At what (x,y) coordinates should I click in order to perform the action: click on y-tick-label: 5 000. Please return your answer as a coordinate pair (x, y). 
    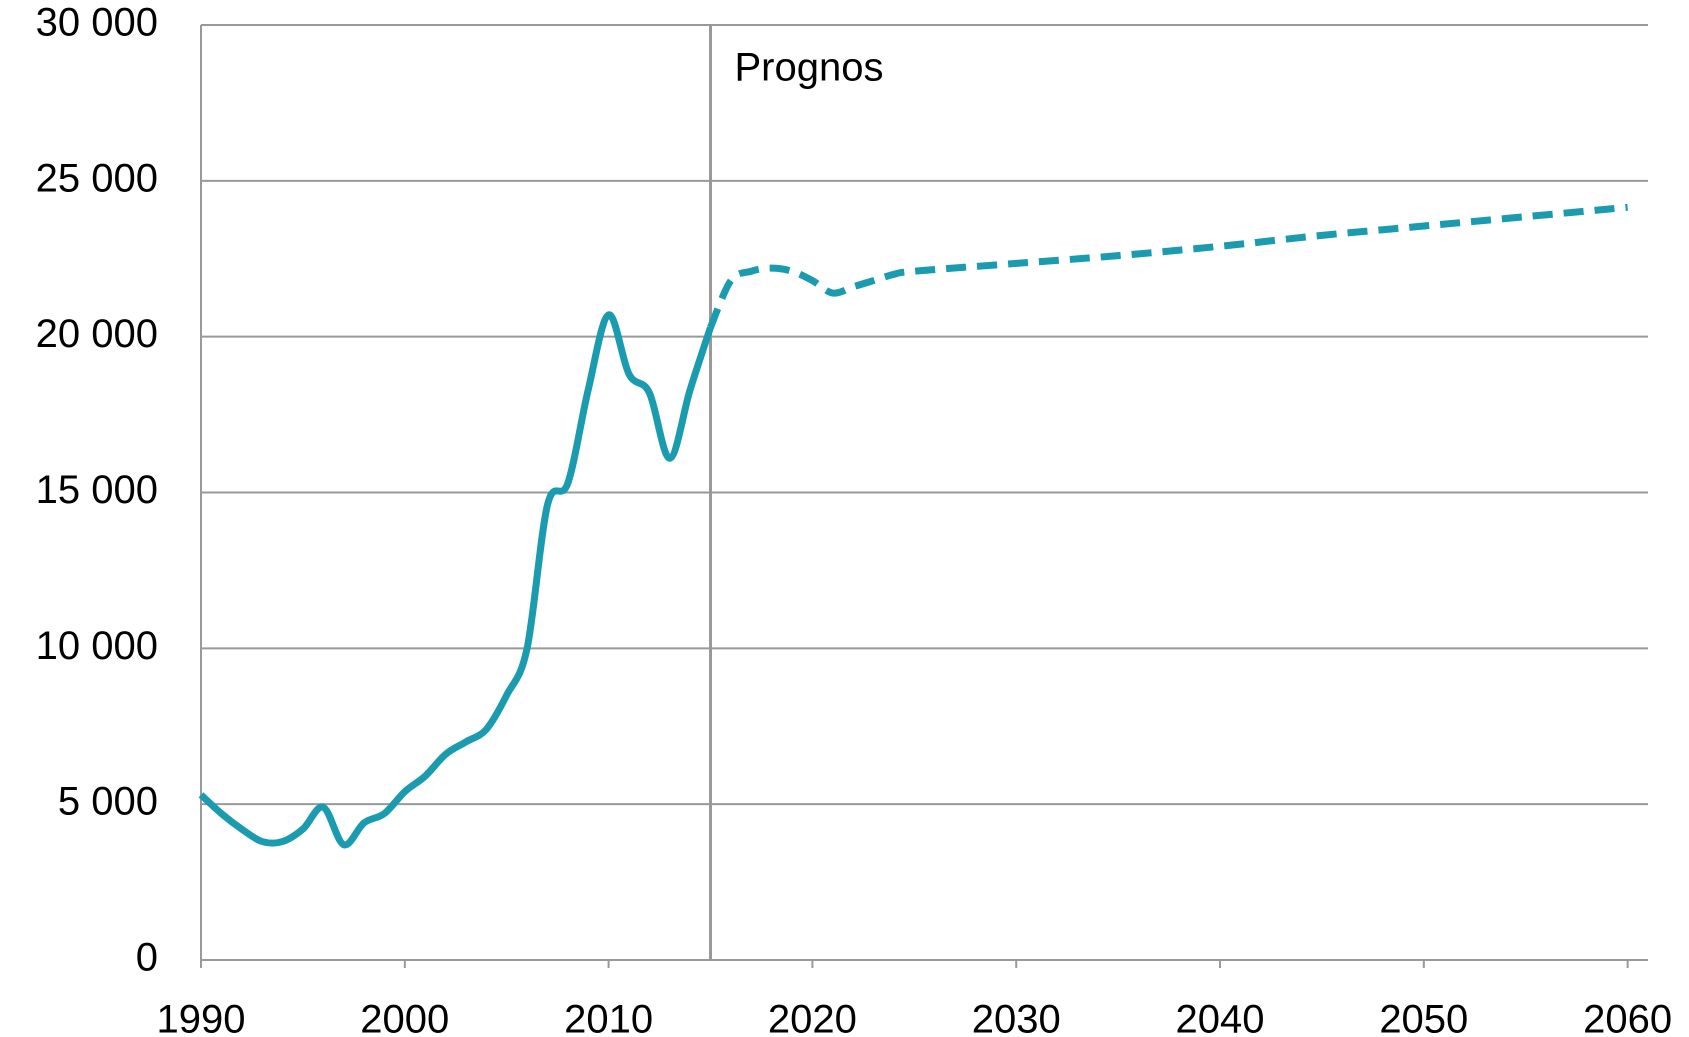
    Looking at the image, I should click on (108, 802).